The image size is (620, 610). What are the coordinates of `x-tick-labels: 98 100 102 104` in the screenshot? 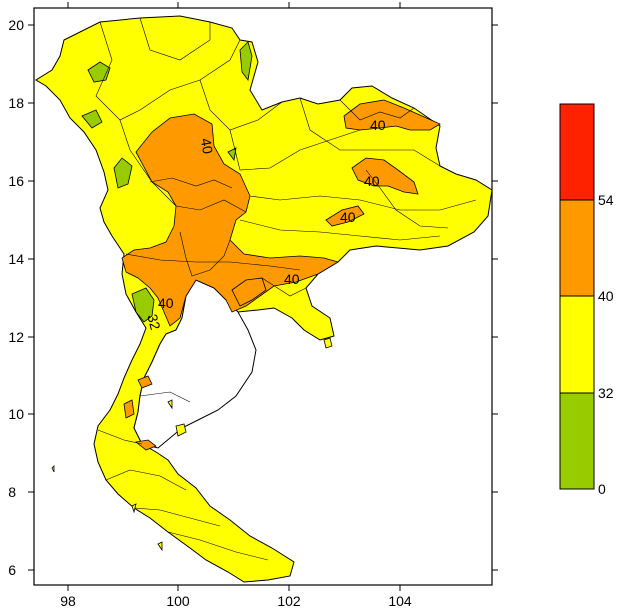 It's located at (236, 601).